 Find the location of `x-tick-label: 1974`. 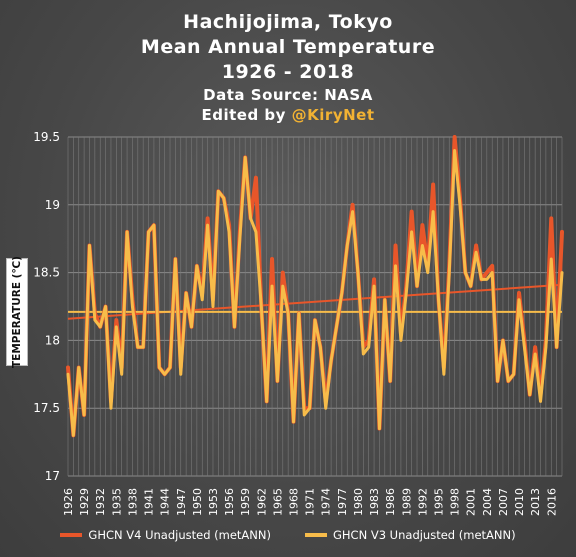

x-tick-label: 1974 is located at coordinates (326, 502).